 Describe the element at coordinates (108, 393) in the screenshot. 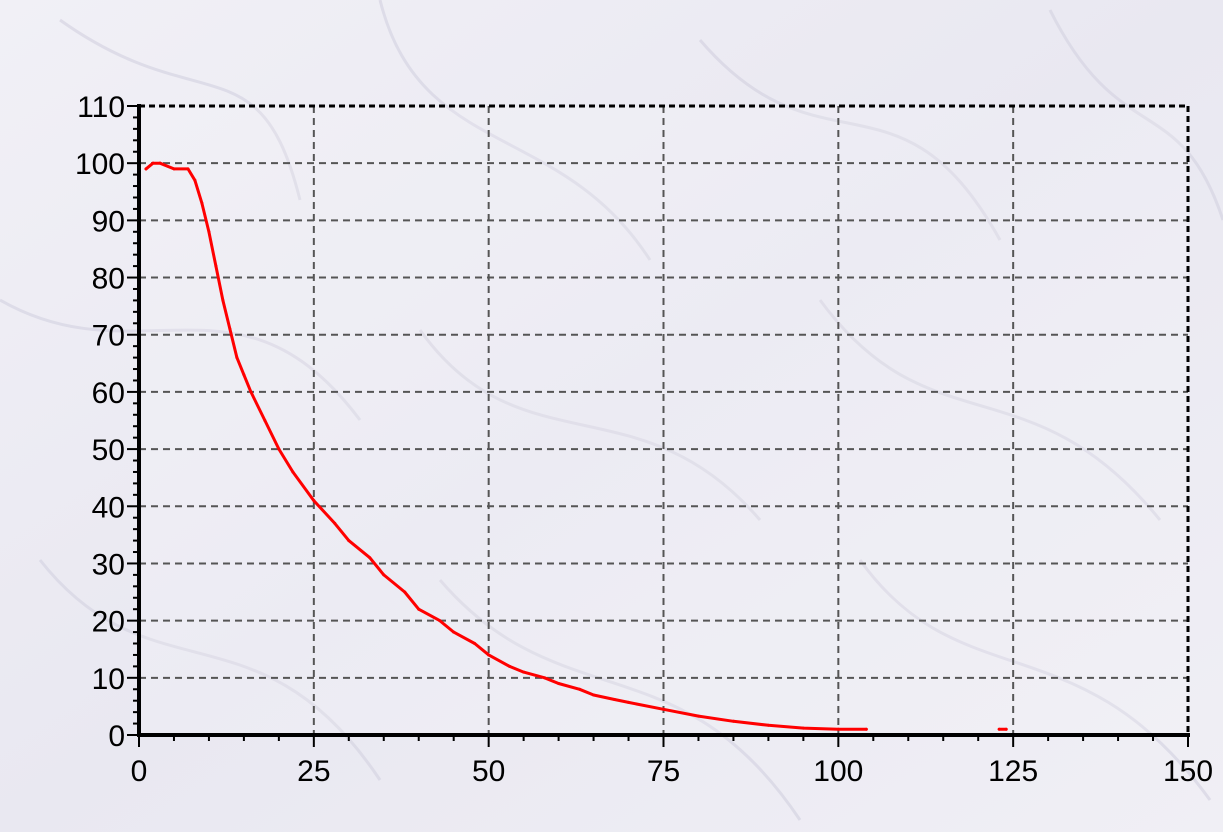

I see `y-tick-label-6: 60` at that location.